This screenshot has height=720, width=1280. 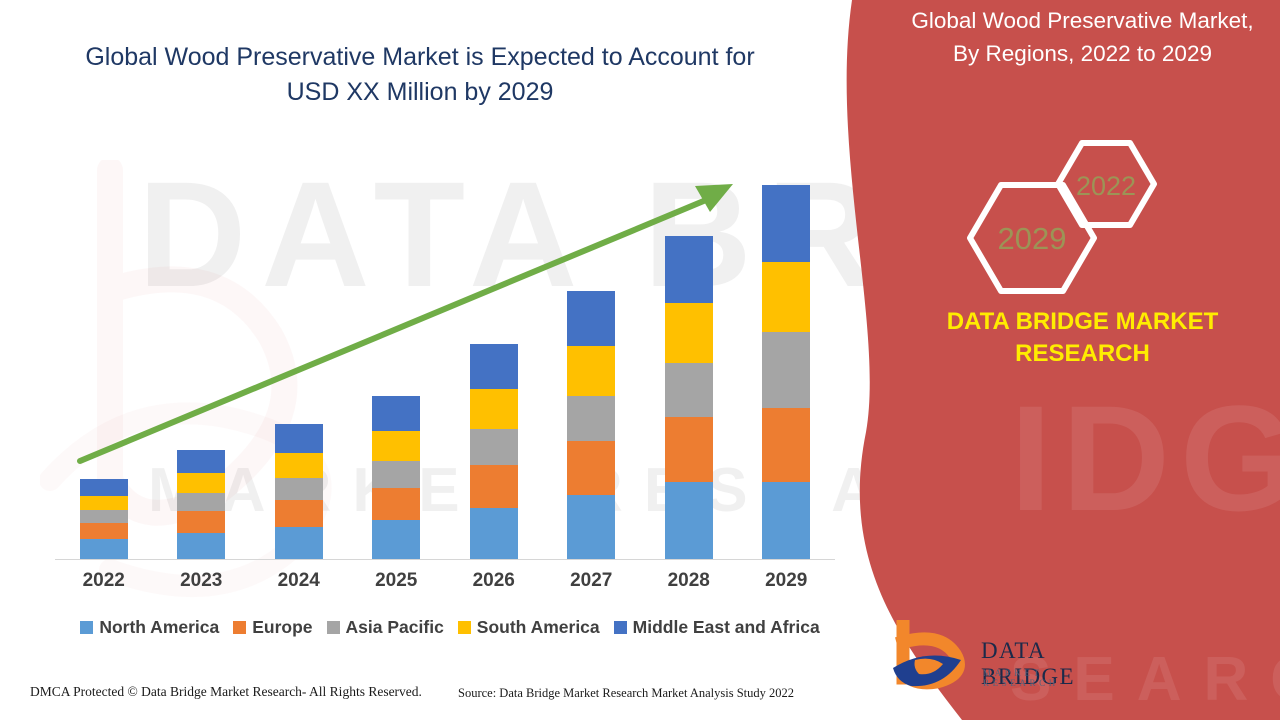 I want to click on legend-item: Asia Pacific, so click(x=385, y=627).